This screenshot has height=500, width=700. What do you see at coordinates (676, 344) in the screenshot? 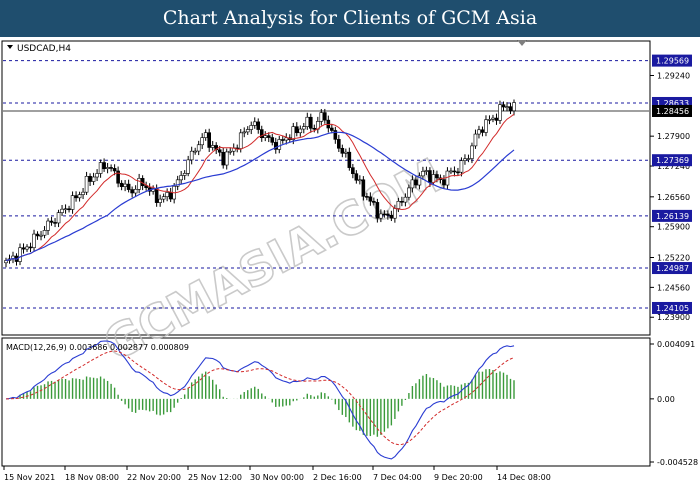
I see `macd-tick-label: 0.004091` at bounding box center [676, 344].